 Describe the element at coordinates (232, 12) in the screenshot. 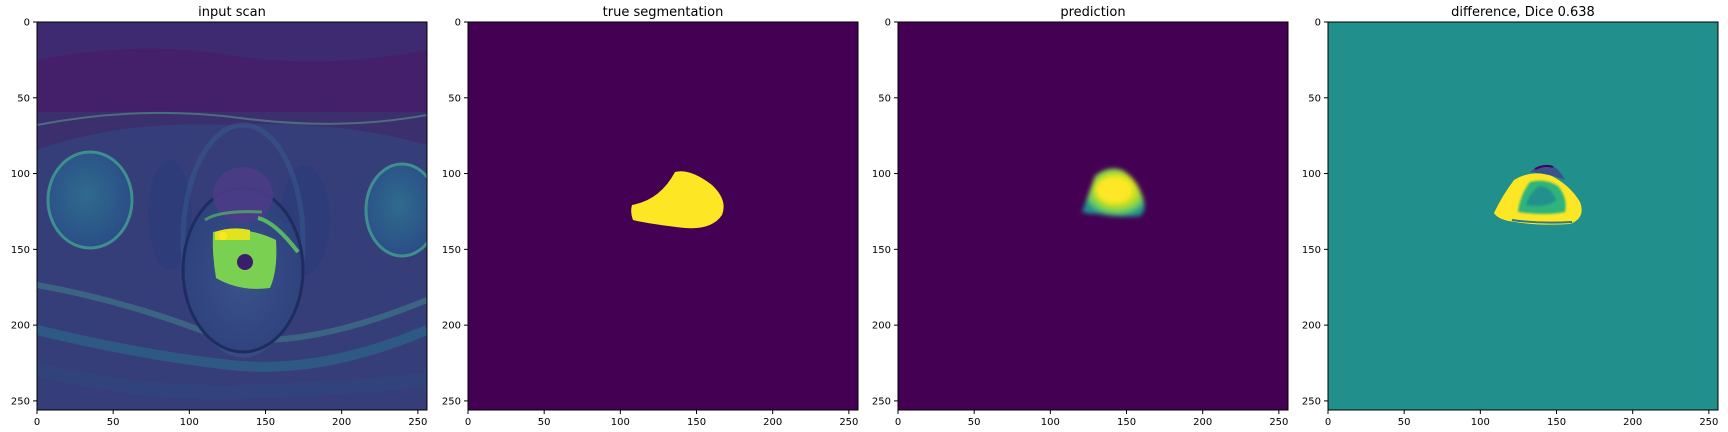

I see `panel-title: input scan` at that location.